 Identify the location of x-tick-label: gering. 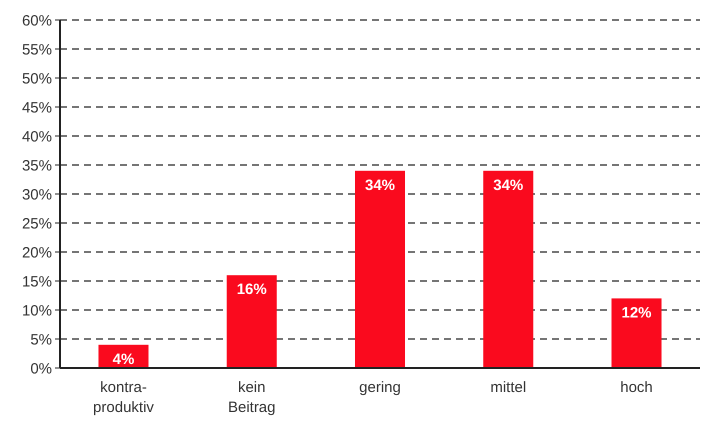
(380, 387).